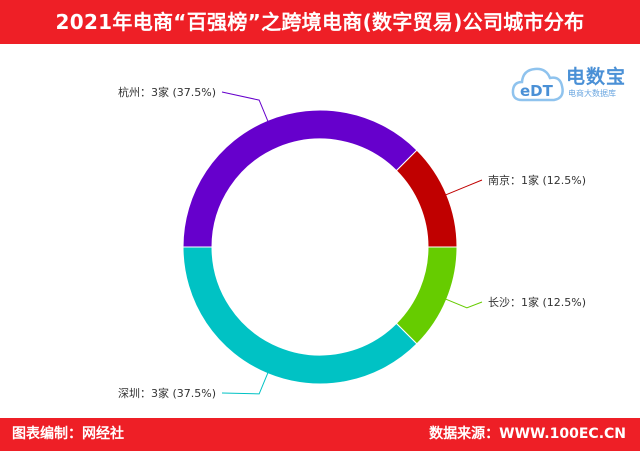  I want to click on slice-label-3: 深圳：3家 (37.5%), so click(167, 393).